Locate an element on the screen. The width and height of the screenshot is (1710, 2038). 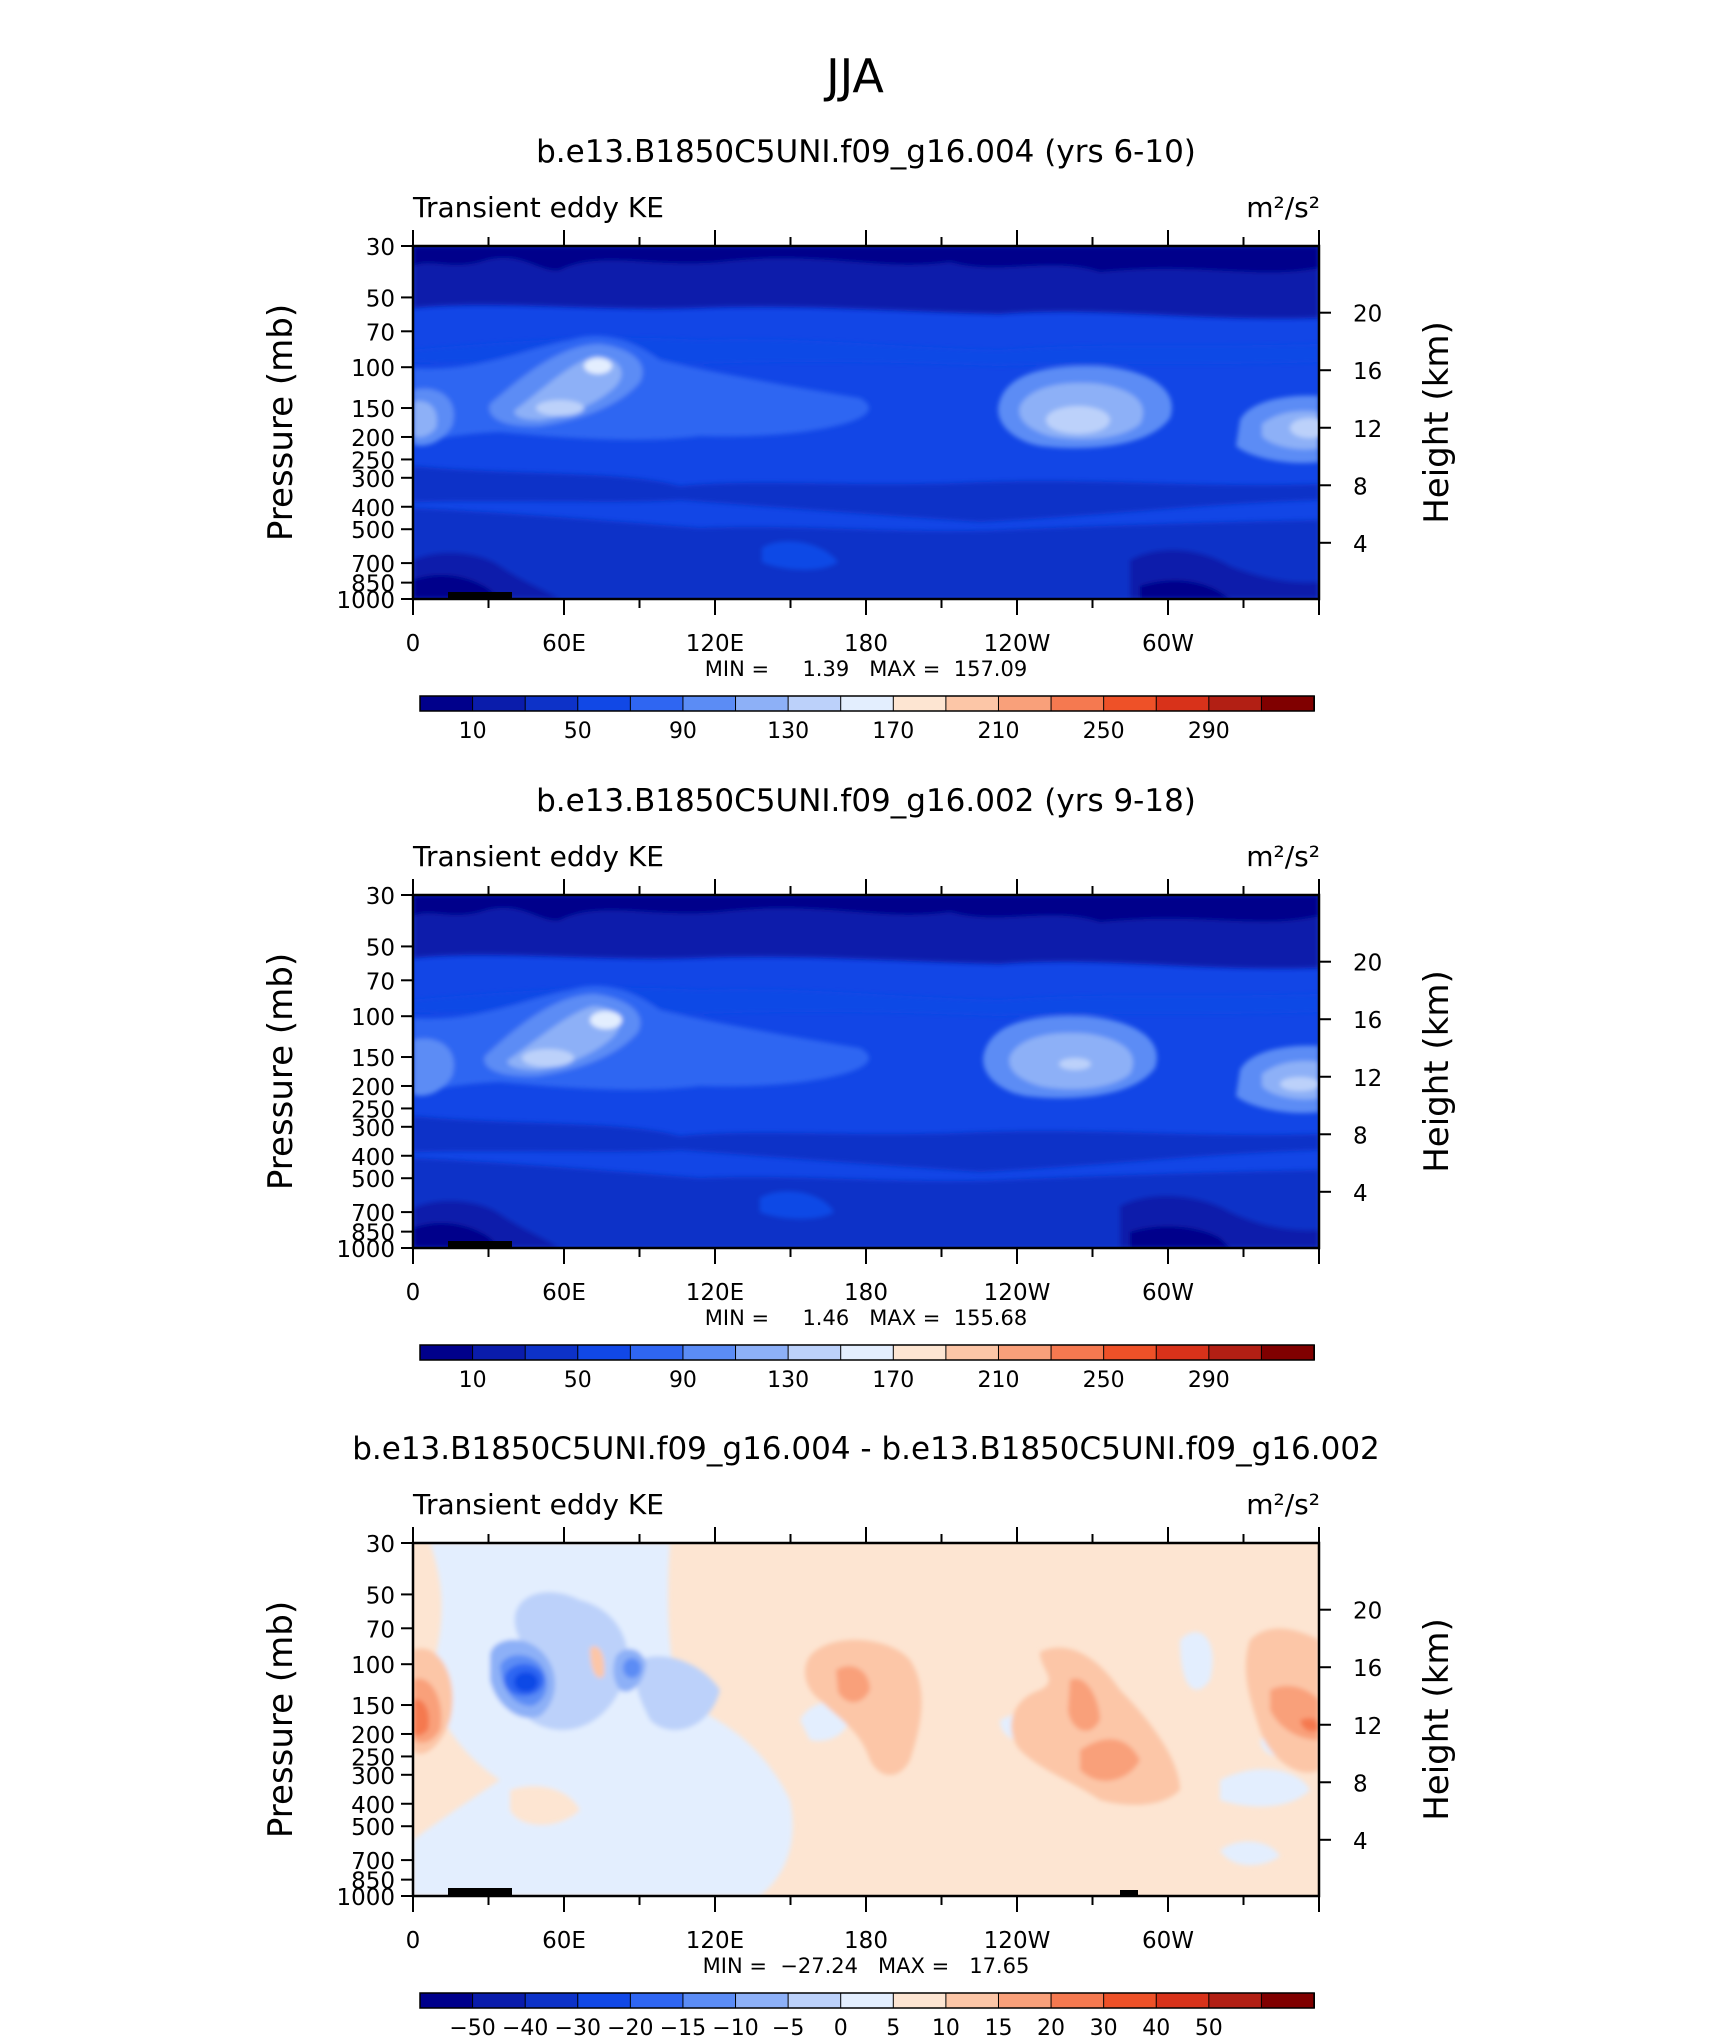
height-tick-label: 4 is located at coordinates (1360, 1194).